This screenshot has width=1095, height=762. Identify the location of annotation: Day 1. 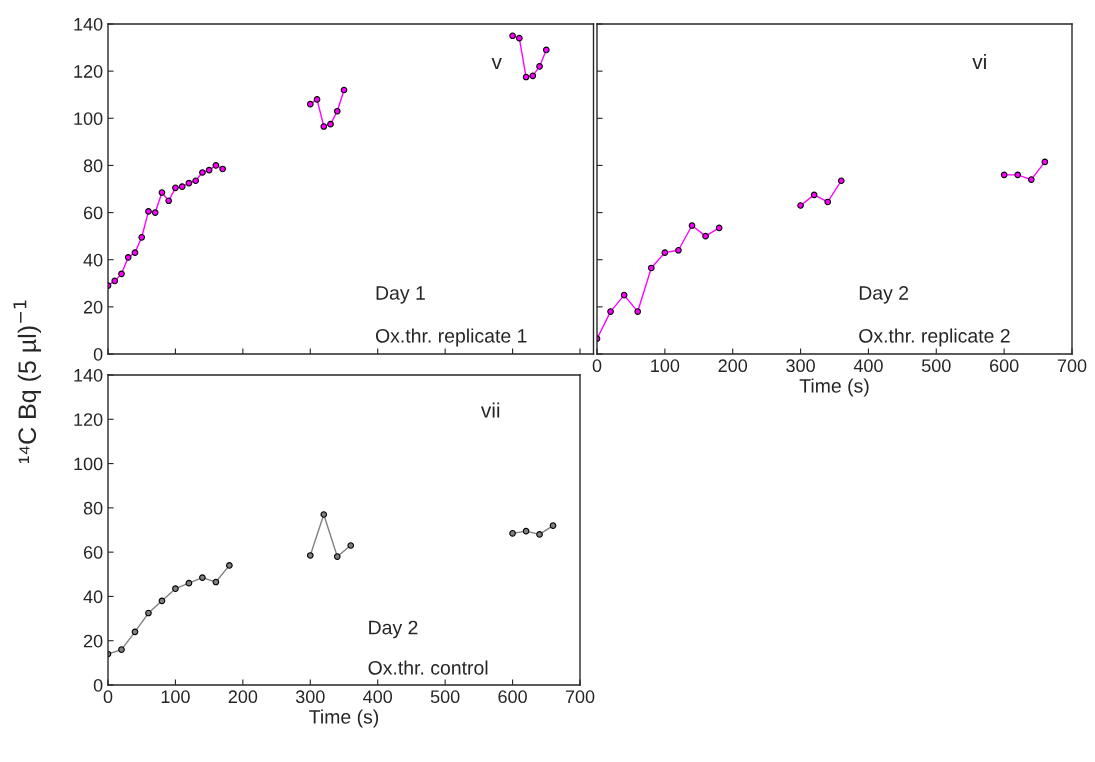
(400, 295).